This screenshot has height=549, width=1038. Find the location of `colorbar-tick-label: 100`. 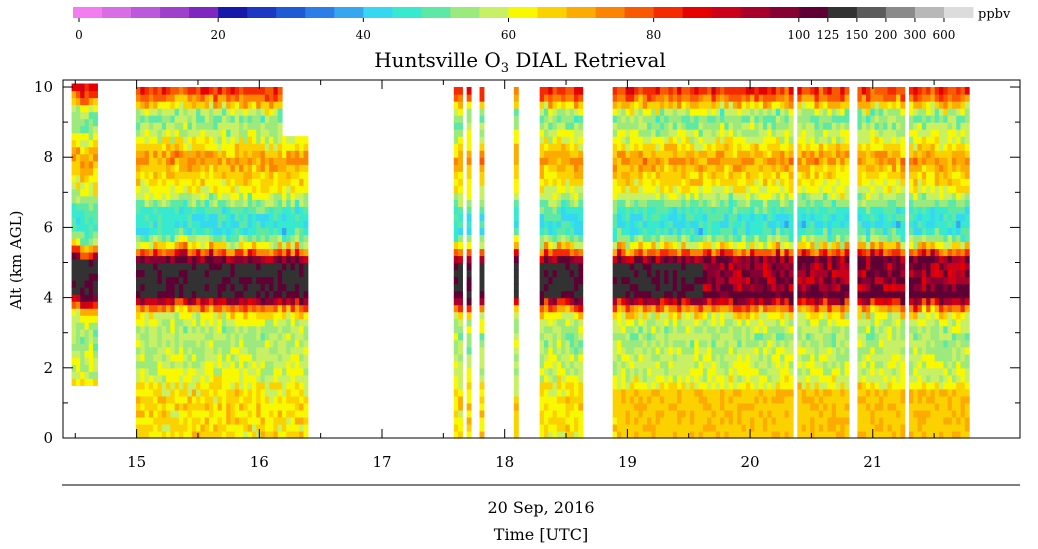

colorbar-tick-label: 100 is located at coordinates (798, 35).